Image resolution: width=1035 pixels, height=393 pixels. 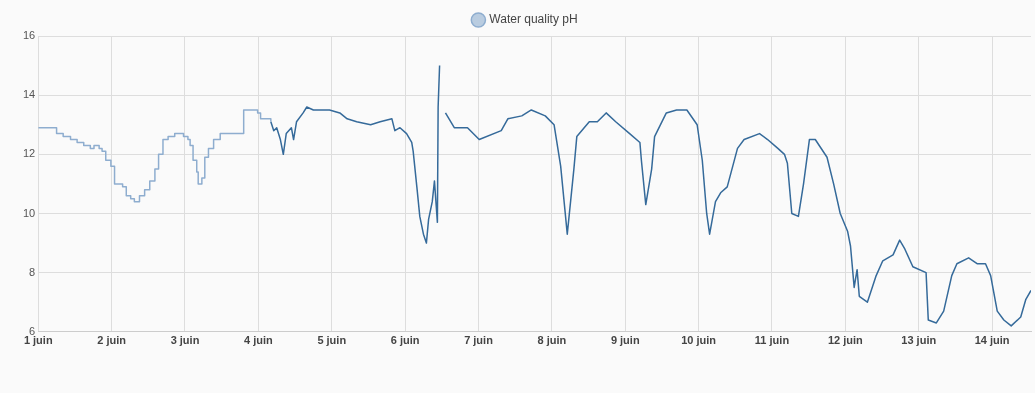 What do you see at coordinates (32, 271) in the screenshot?
I see `y-tick-label: 8` at bounding box center [32, 271].